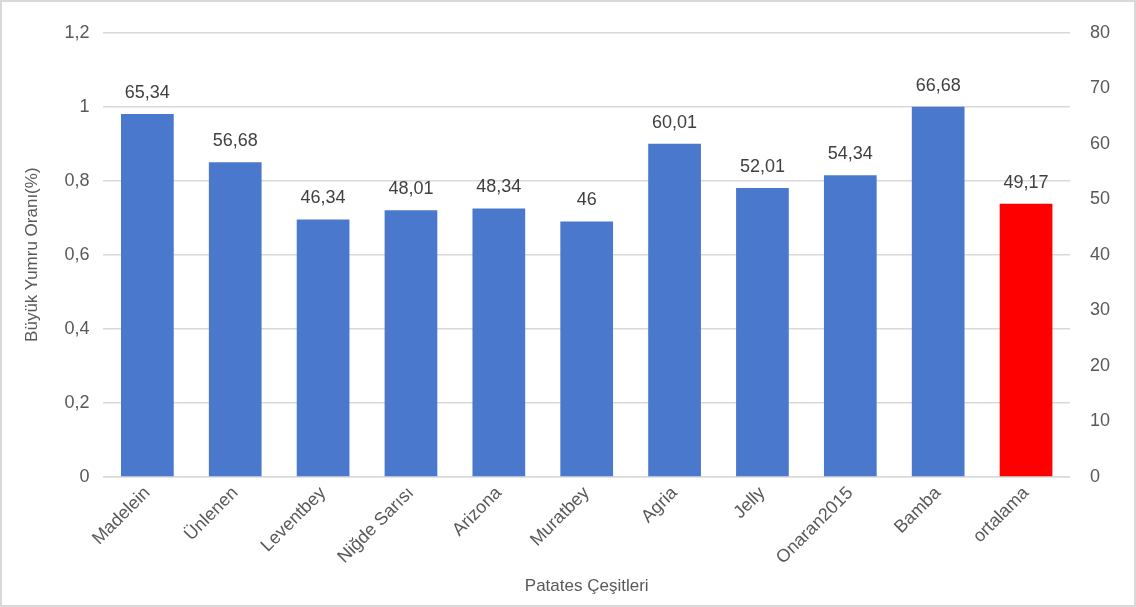  I want to click on data-label: 54,34, so click(850, 153).